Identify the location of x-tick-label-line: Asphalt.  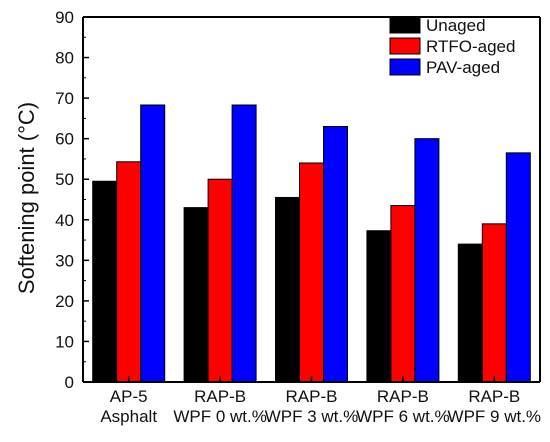
(128, 416).